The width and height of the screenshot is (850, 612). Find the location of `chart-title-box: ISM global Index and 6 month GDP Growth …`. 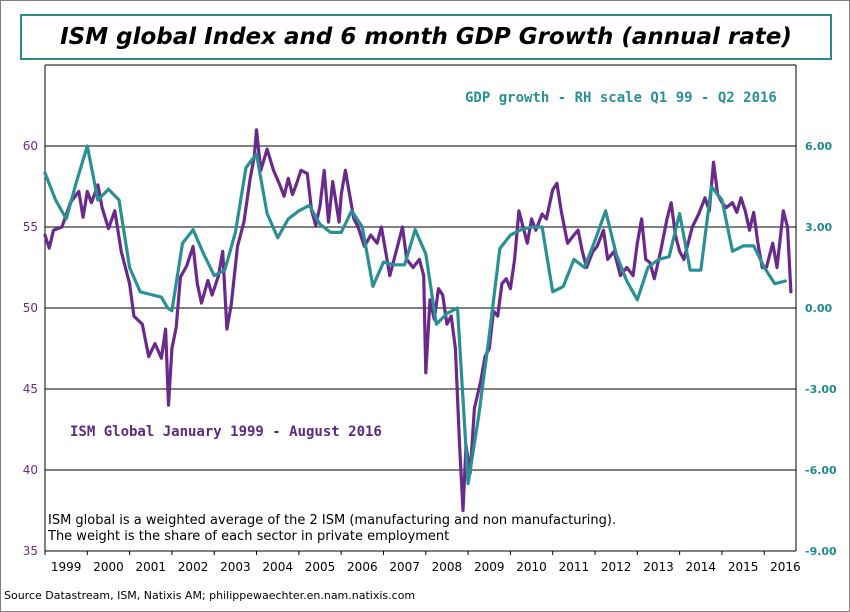

chart-title-box: ISM global Index and 6 month GDP Growth … is located at coordinates (426, 37).